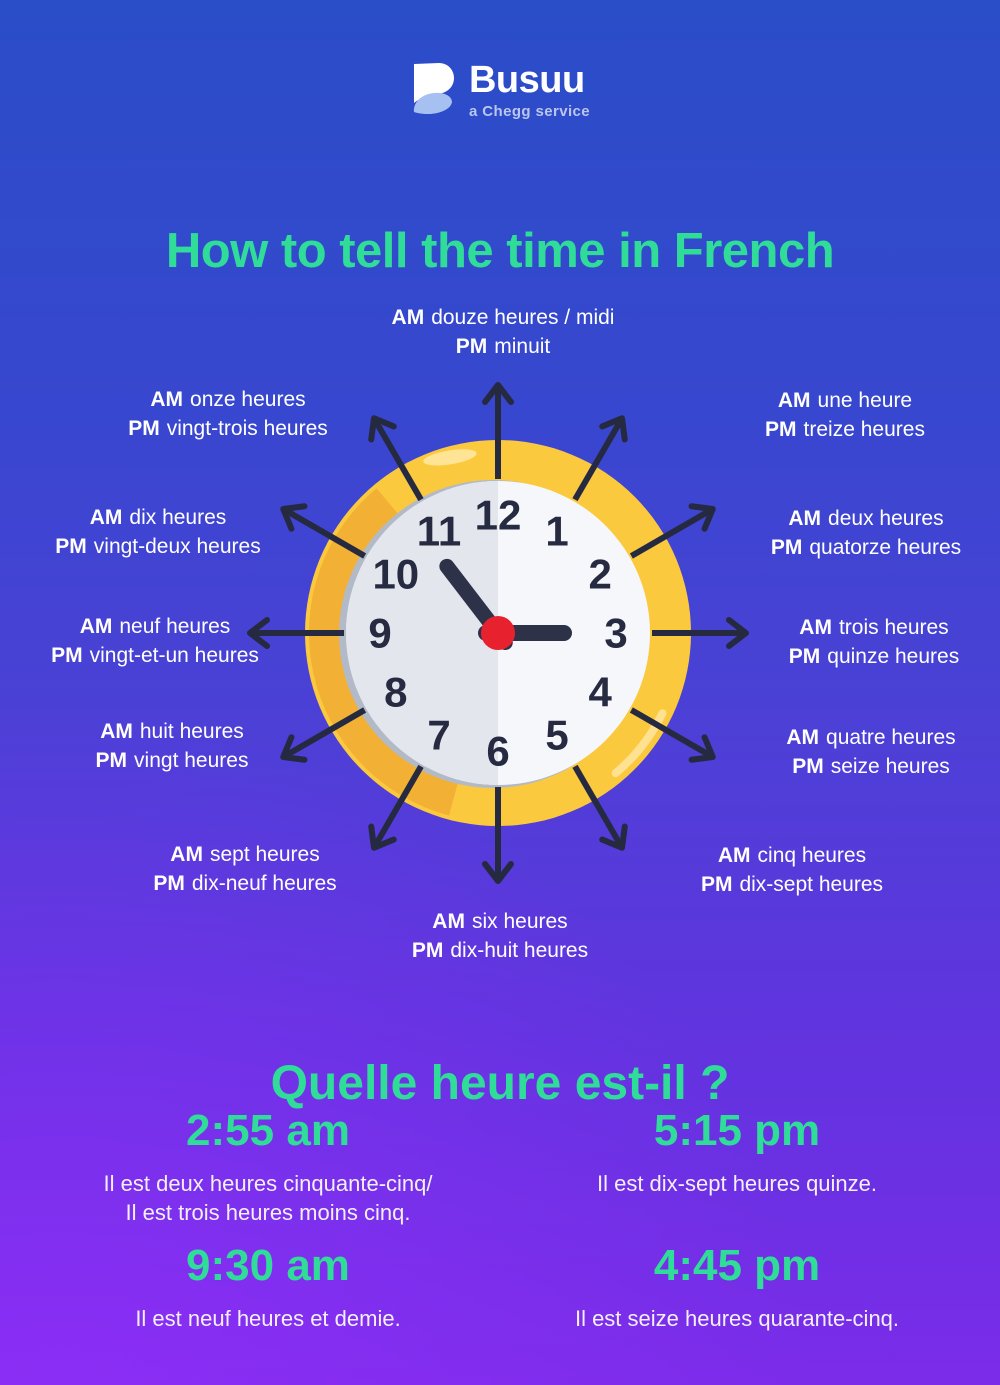 This screenshot has width=1000, height=1385. I want to click on clock-label-3: AM trois heures PM quinze heures, so click(874, 642).